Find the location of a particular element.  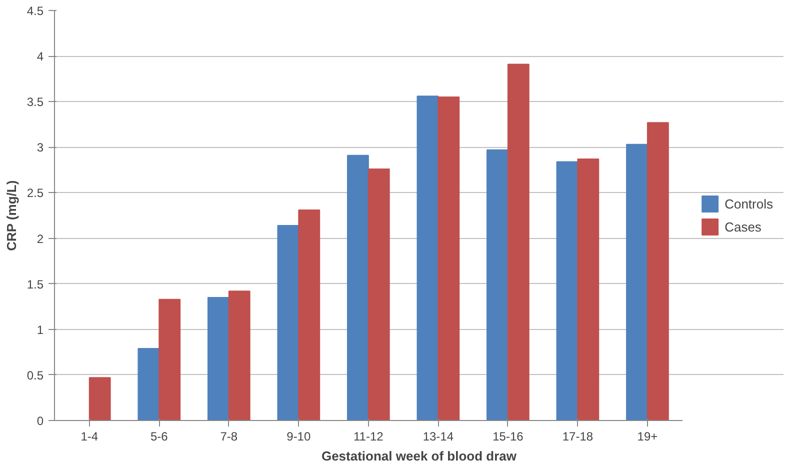

x-axis-title: Gestational week of blood draw is located at coordinates (419, 456).